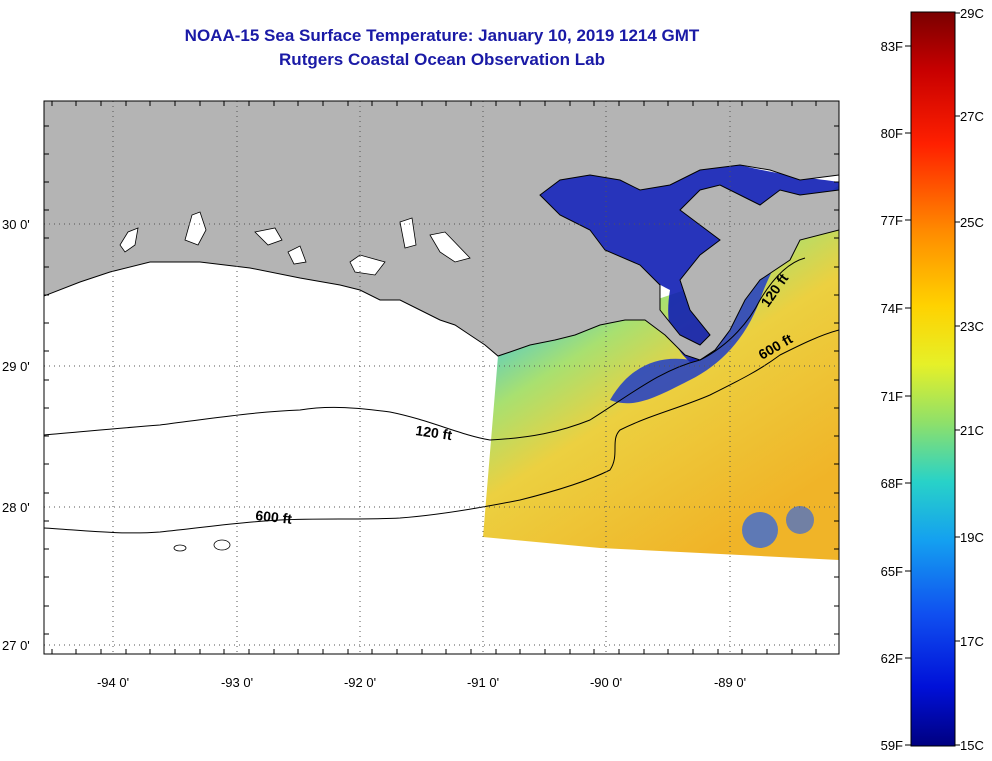 Image resolution: width=992 pixels, height=761 pixels. I want to click on lat-label: 28 0', so click(16, 507).